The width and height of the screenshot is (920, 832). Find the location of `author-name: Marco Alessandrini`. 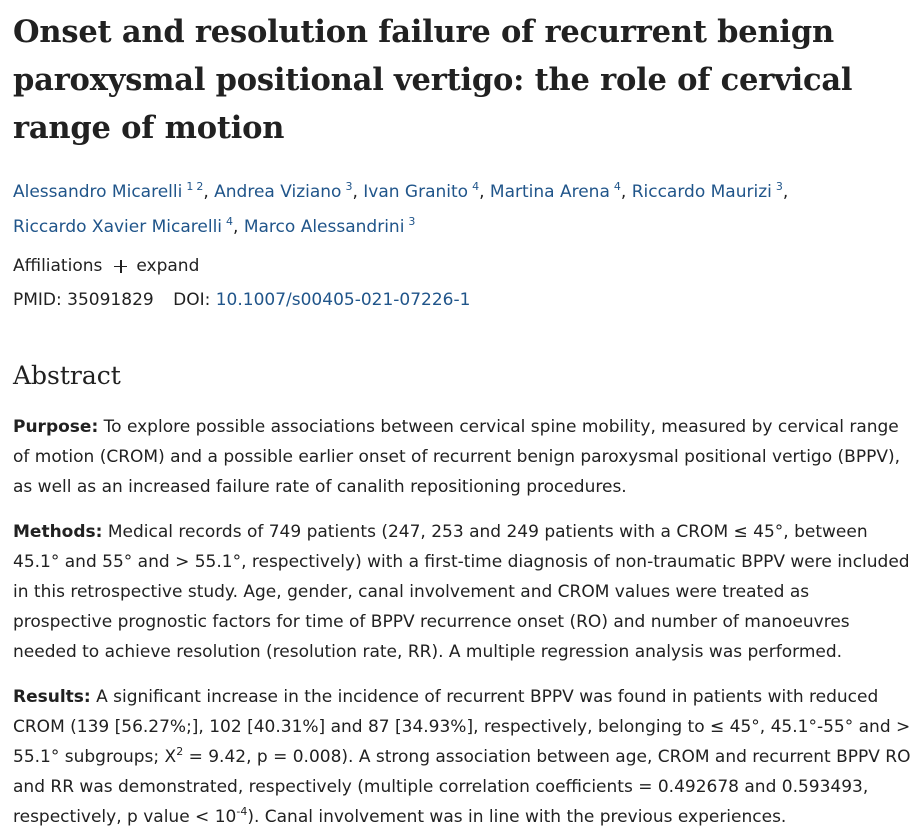

author-name: Marco Alessandrini is located at coordinates (324, 227).